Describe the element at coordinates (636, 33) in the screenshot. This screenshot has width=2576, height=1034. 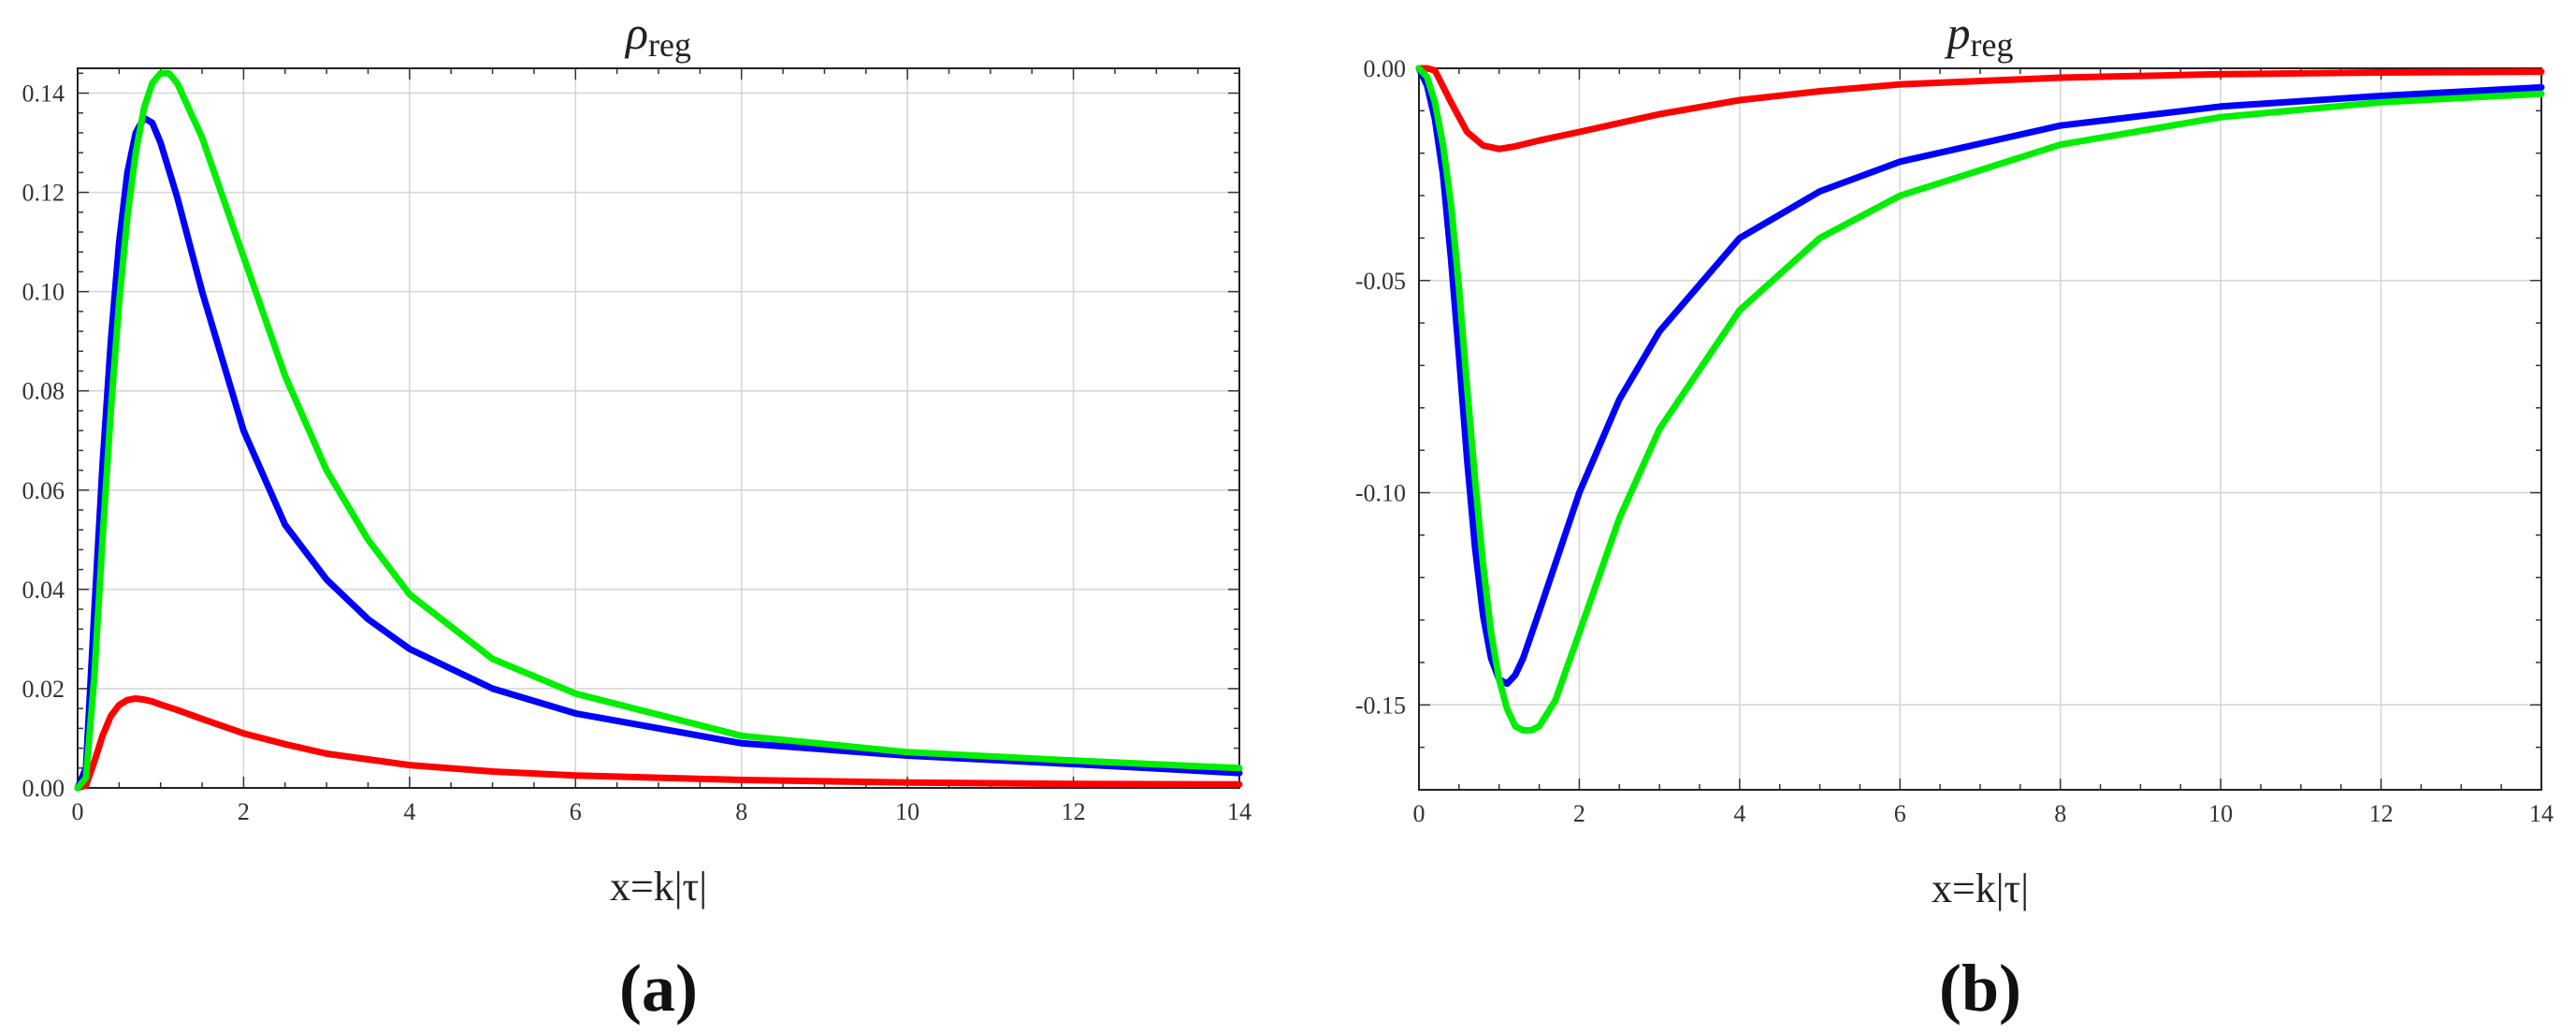
I see `chart-title-main: ρ` at that location.